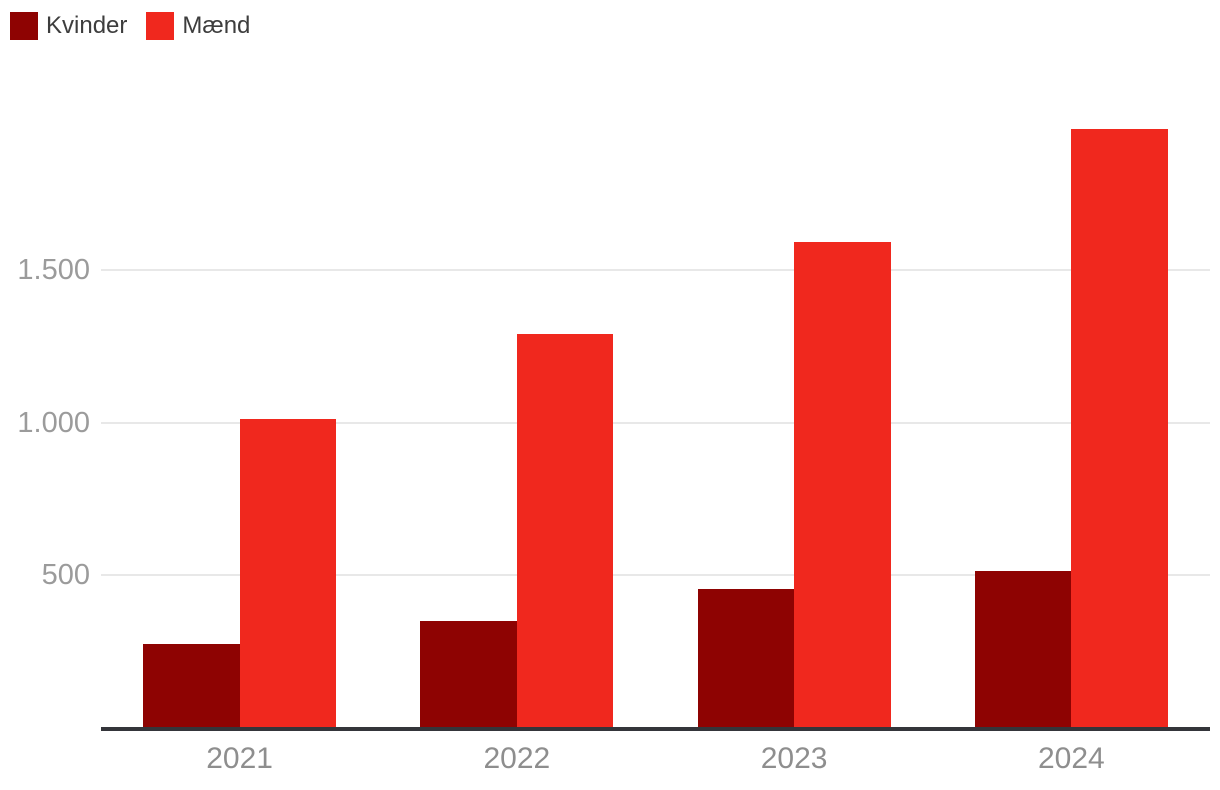 This screenshot has width=1220, height=790. What do you see at coordinates (160, 26) in the screenshot?
I see `legend-swatch-maend` at bounding box center [160, 26].